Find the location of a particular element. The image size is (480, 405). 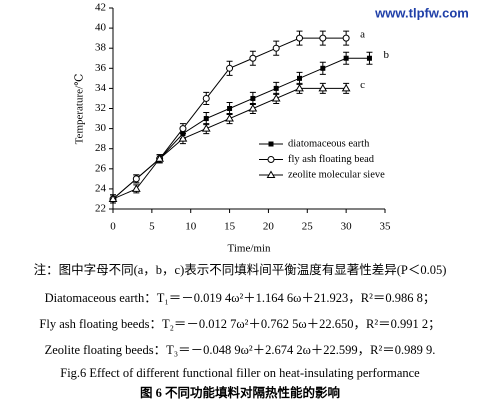

series-label: c is located at coordinates (362, 85).